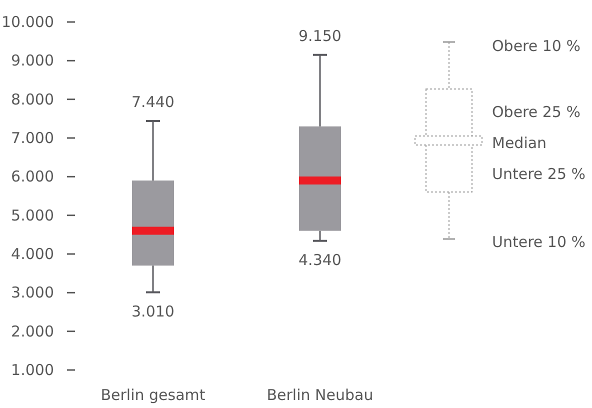  What do you see at coordinates (519, 143) in the screenshot?
I see `text: Median` at bounding box center [519, 143].